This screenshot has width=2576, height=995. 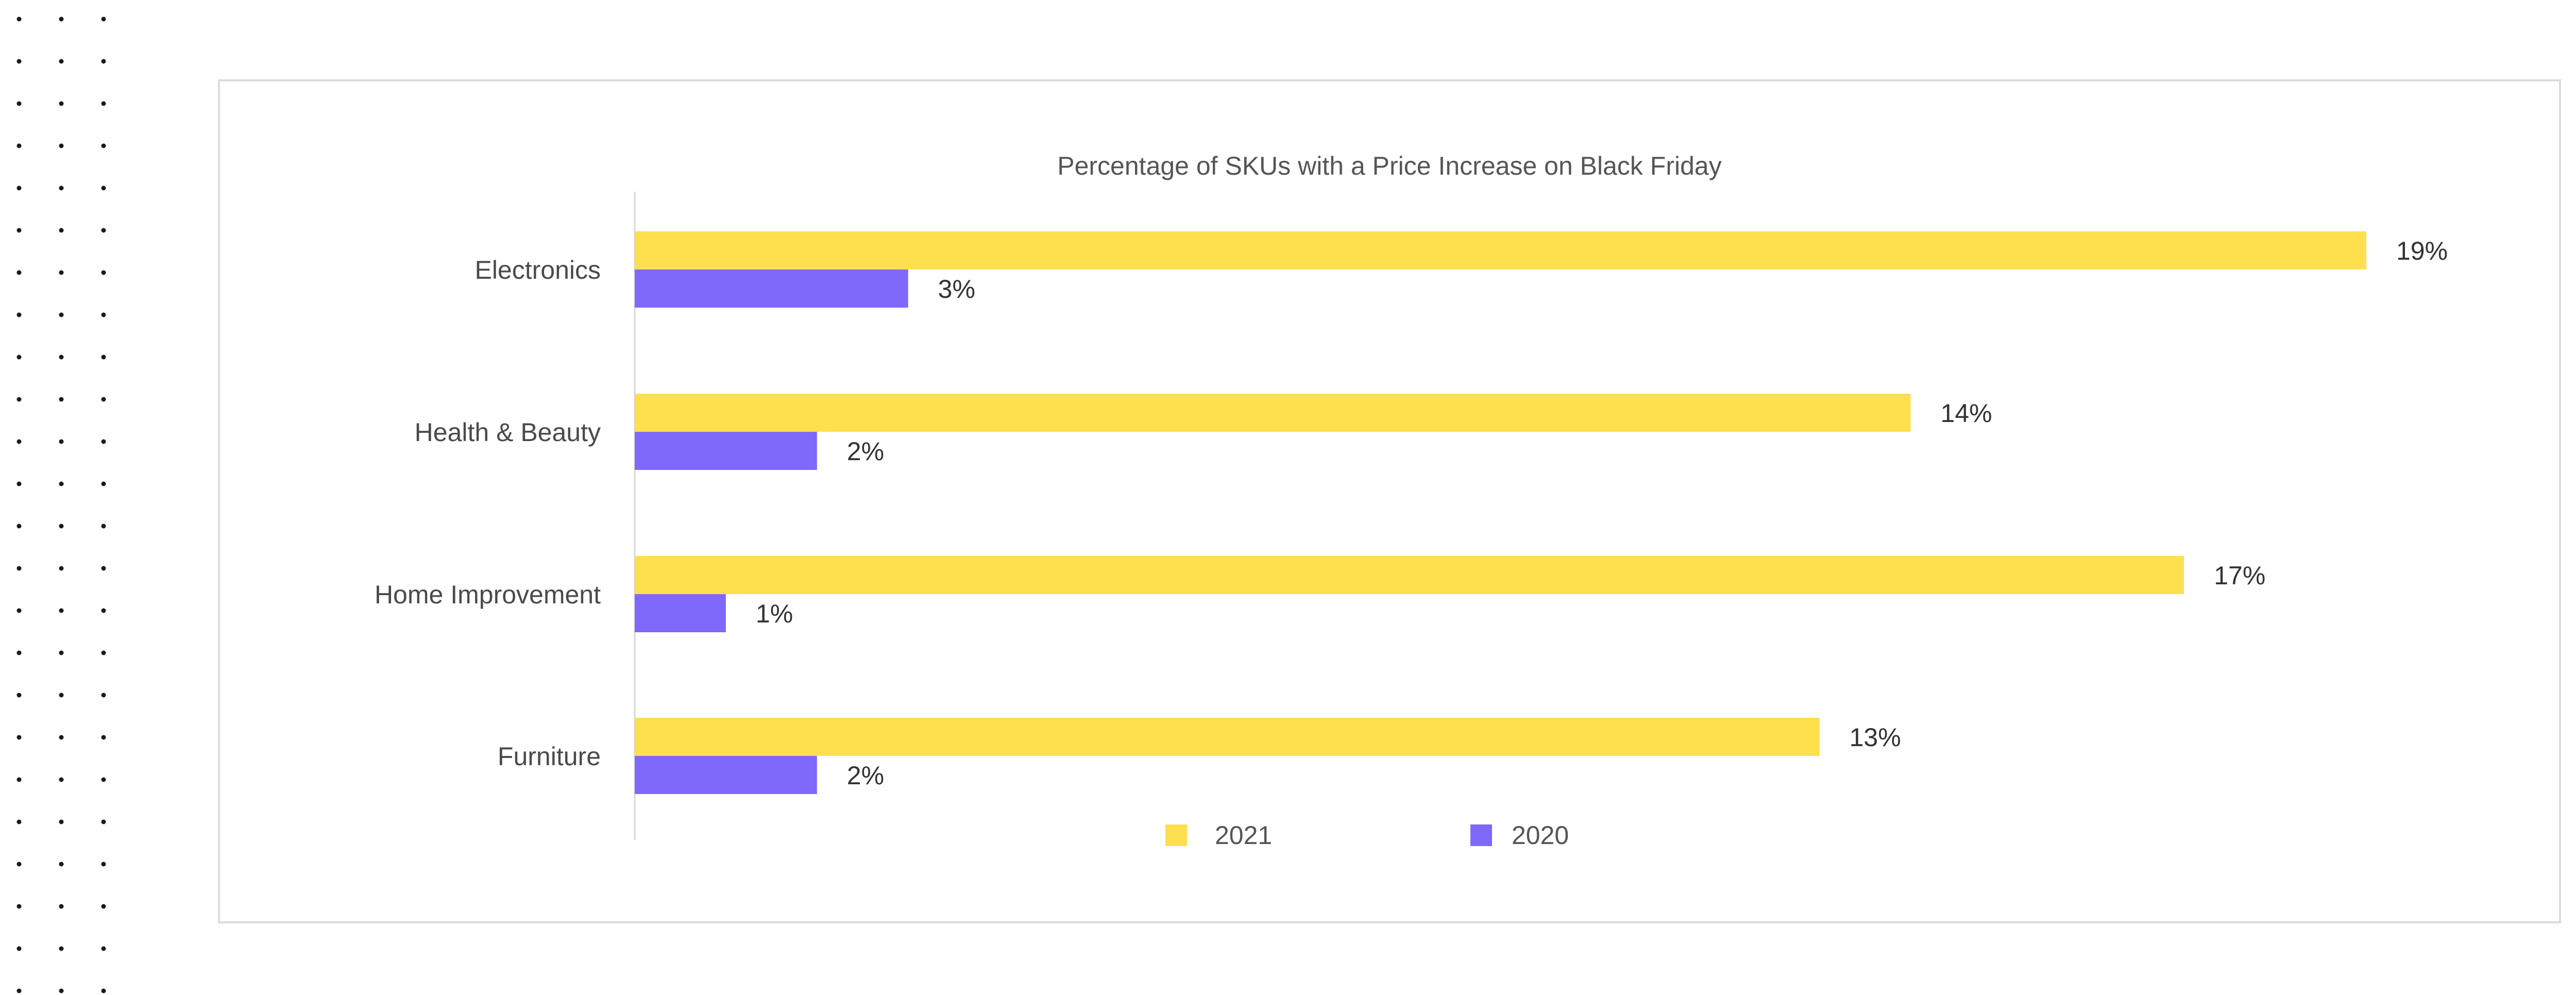 I want to click on legend-label: 2020, so click(x=1540, y=836).